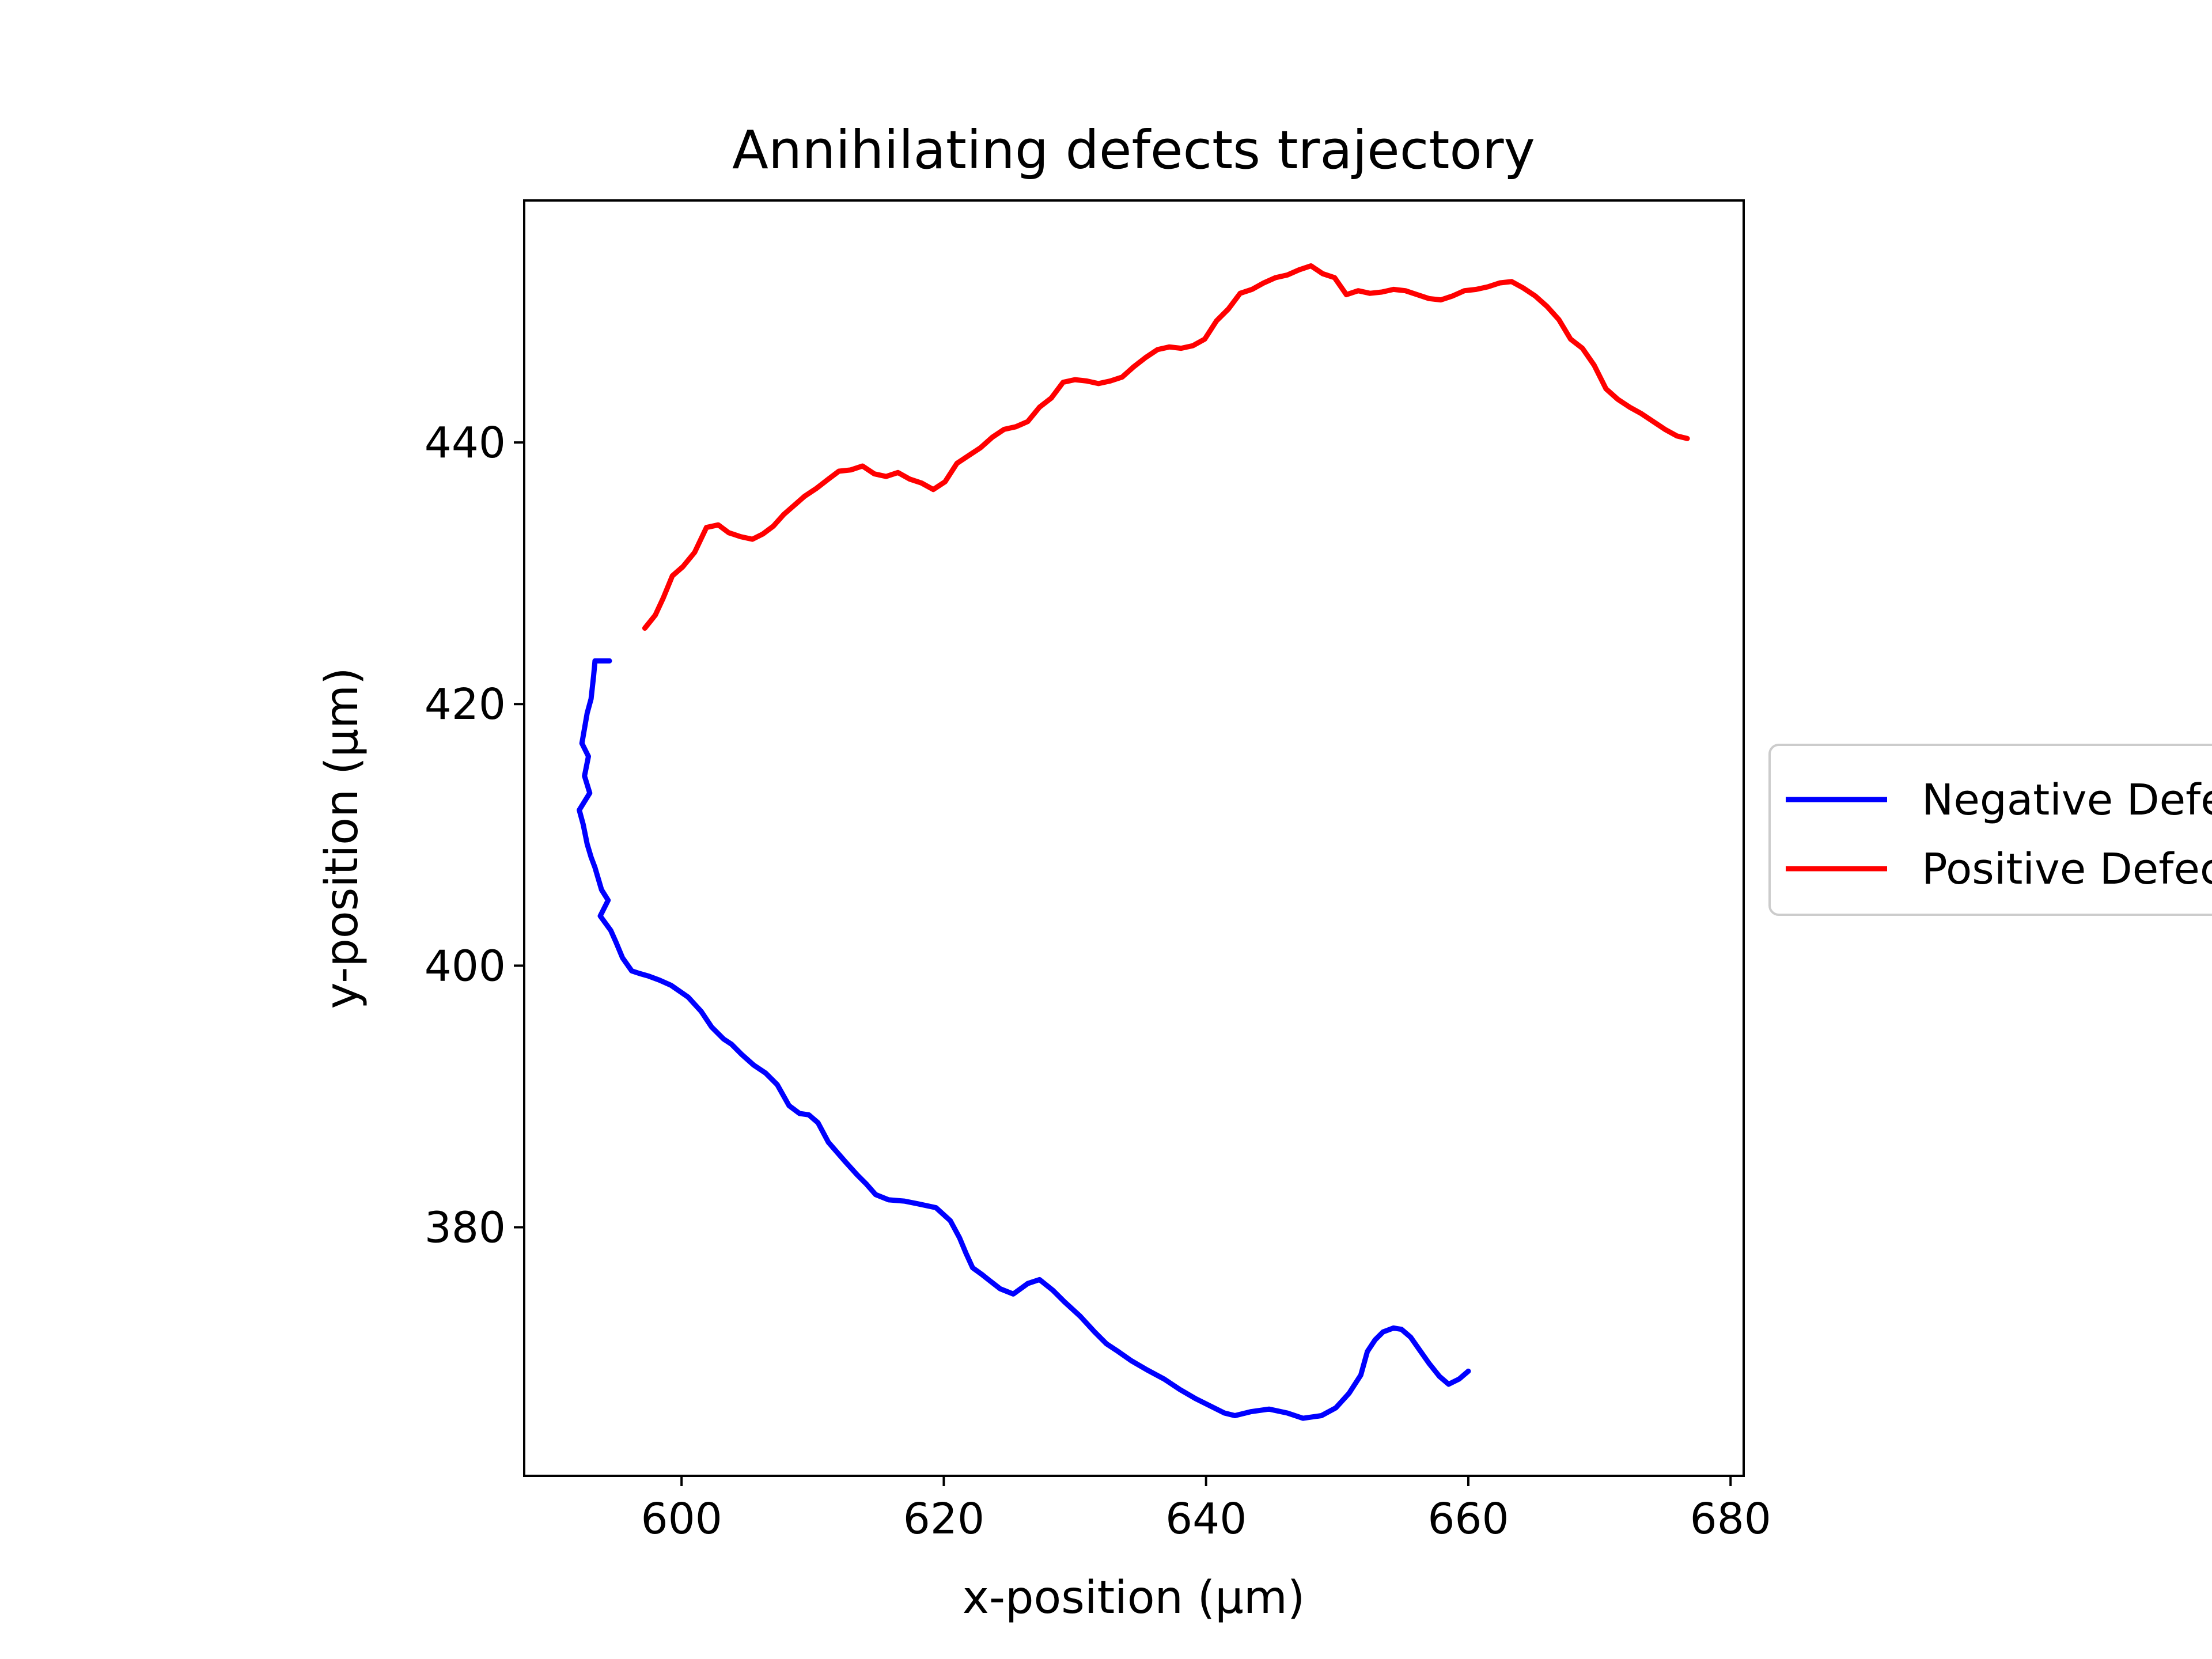 Image resolution: width=2212 pixels, height=1659 pixels. What do you see at coordinates (2067, 869) in the screenshot?
I see `legend-label-positive-defect: Positive Defect` at bounding box center [2067, 869].